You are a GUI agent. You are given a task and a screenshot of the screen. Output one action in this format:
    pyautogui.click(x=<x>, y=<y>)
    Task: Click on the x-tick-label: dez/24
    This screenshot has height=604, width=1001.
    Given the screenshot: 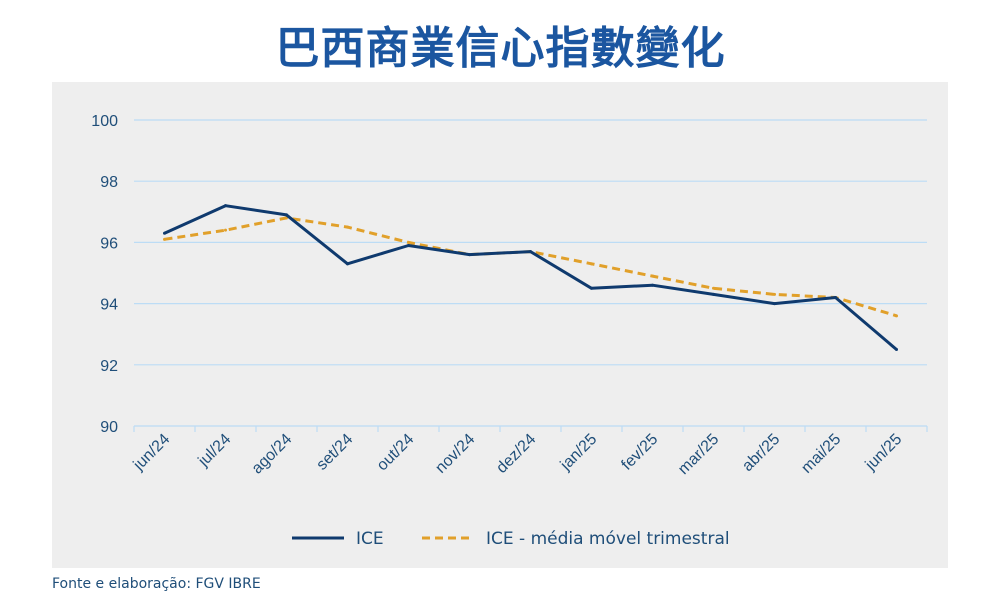 What is the action you would take?
    pyautogui.click(x=516, y=454)
    